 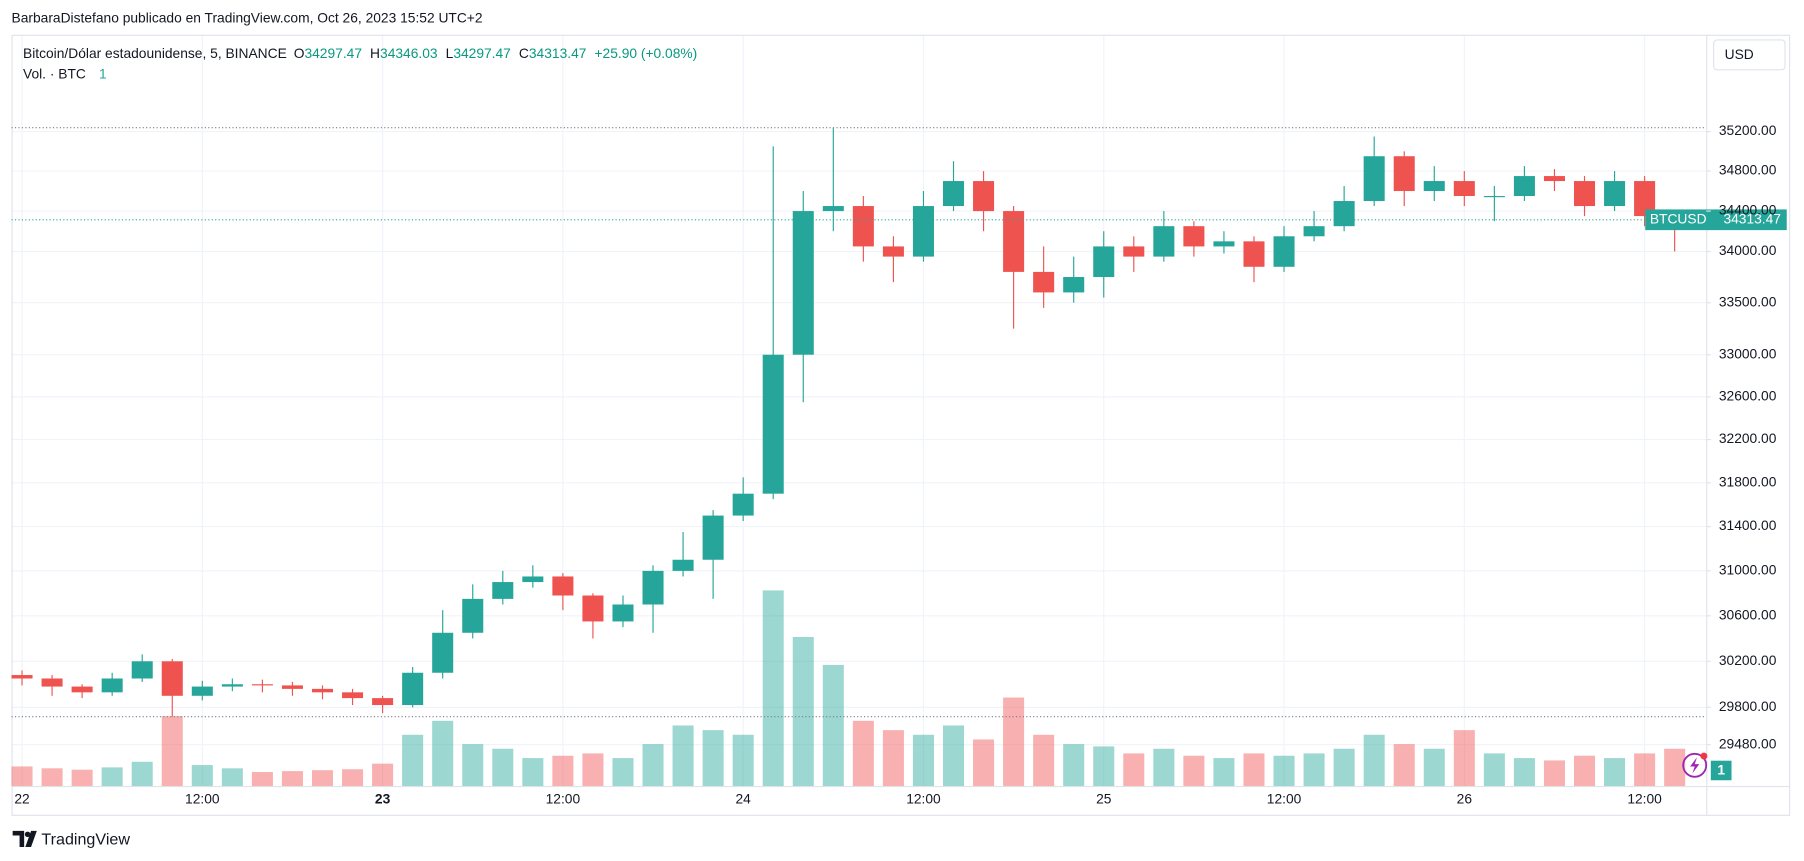 What do you see at coordinates (482, 53) in the screenshot?
I see `legend-field-value: 34297.47` at bounding box center [482, 53].